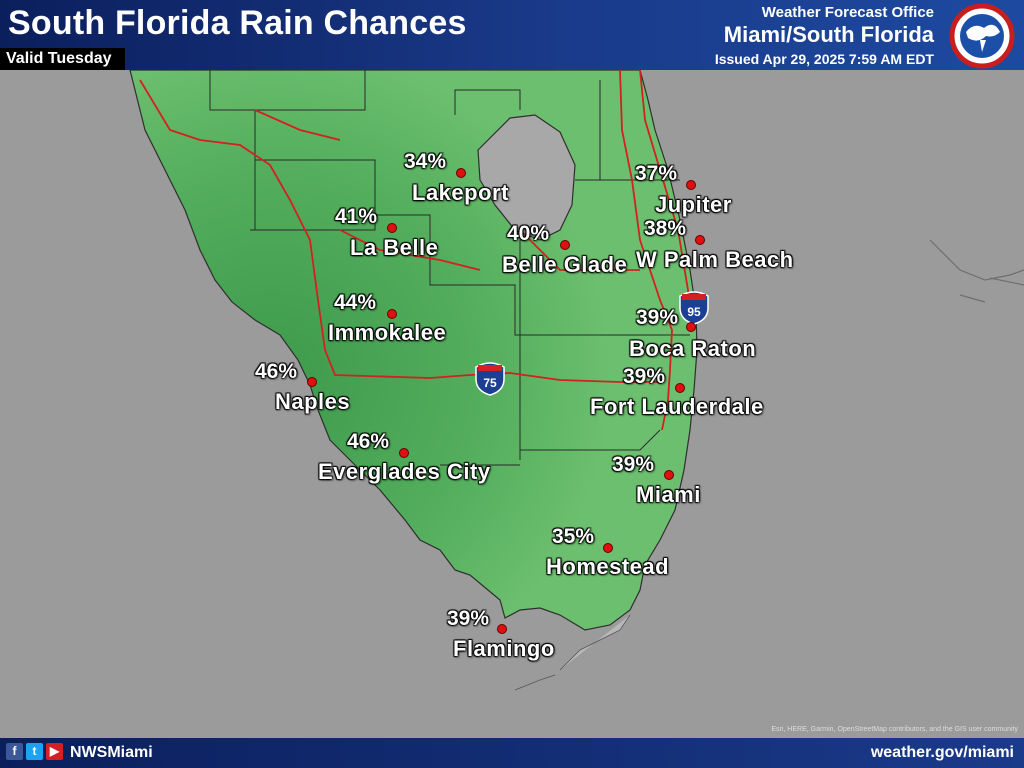  Describe the element at coordinates (828, 34) in the screenshot. I see `office-name: Miami/South Florida` at that location.